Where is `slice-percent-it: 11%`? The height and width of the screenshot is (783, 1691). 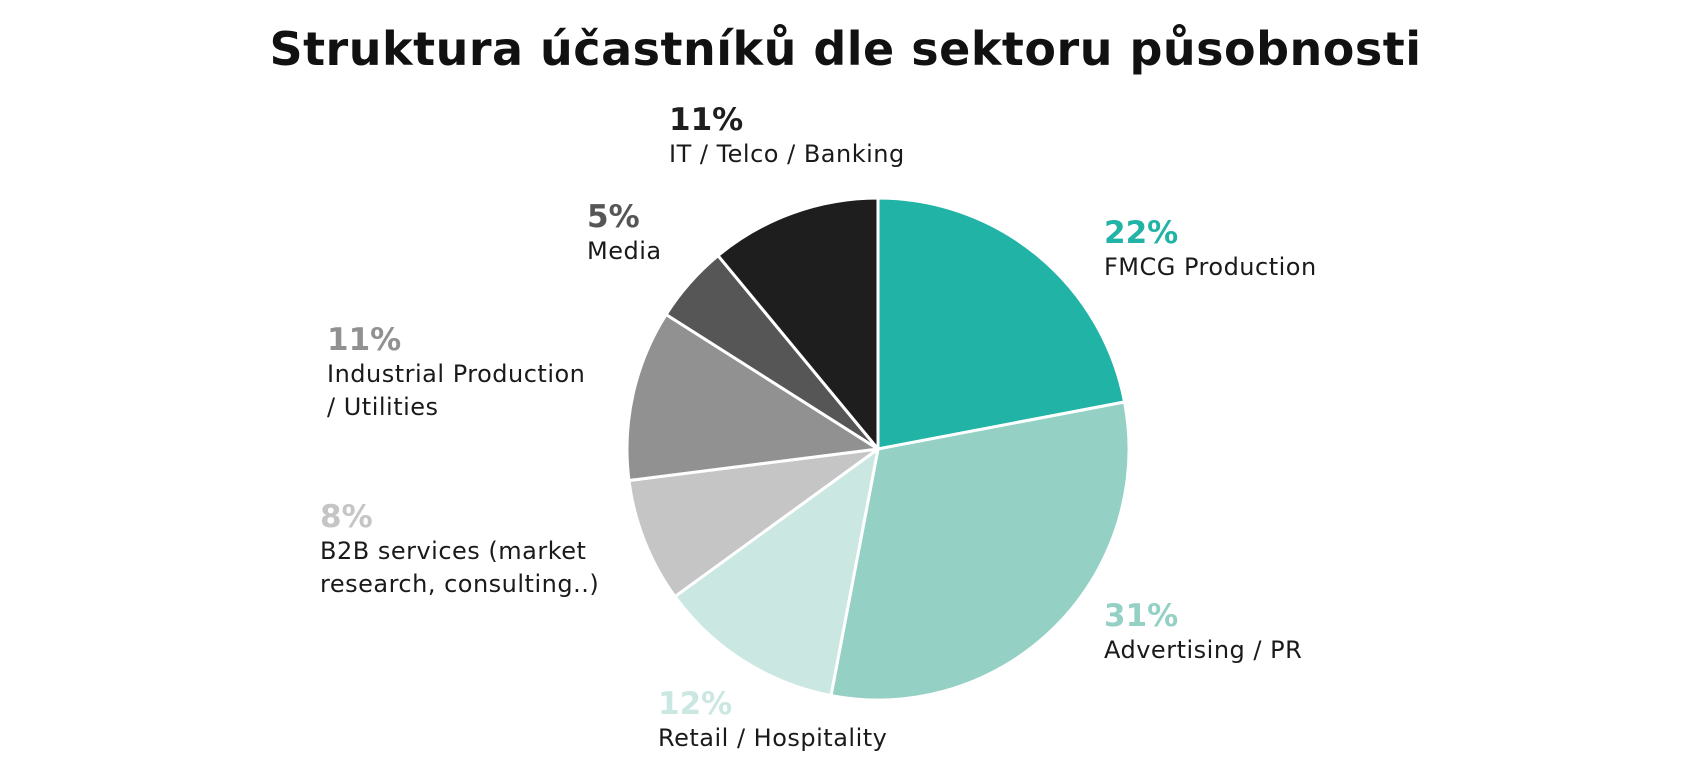
slice-percent-it: 11% is located at coordinates (706, 120).